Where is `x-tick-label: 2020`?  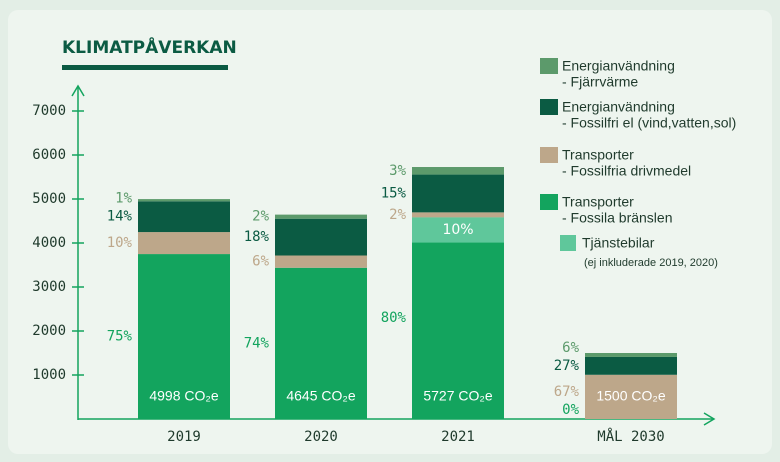 x-tick-label: 2020 is located at coordinates (321, 437).